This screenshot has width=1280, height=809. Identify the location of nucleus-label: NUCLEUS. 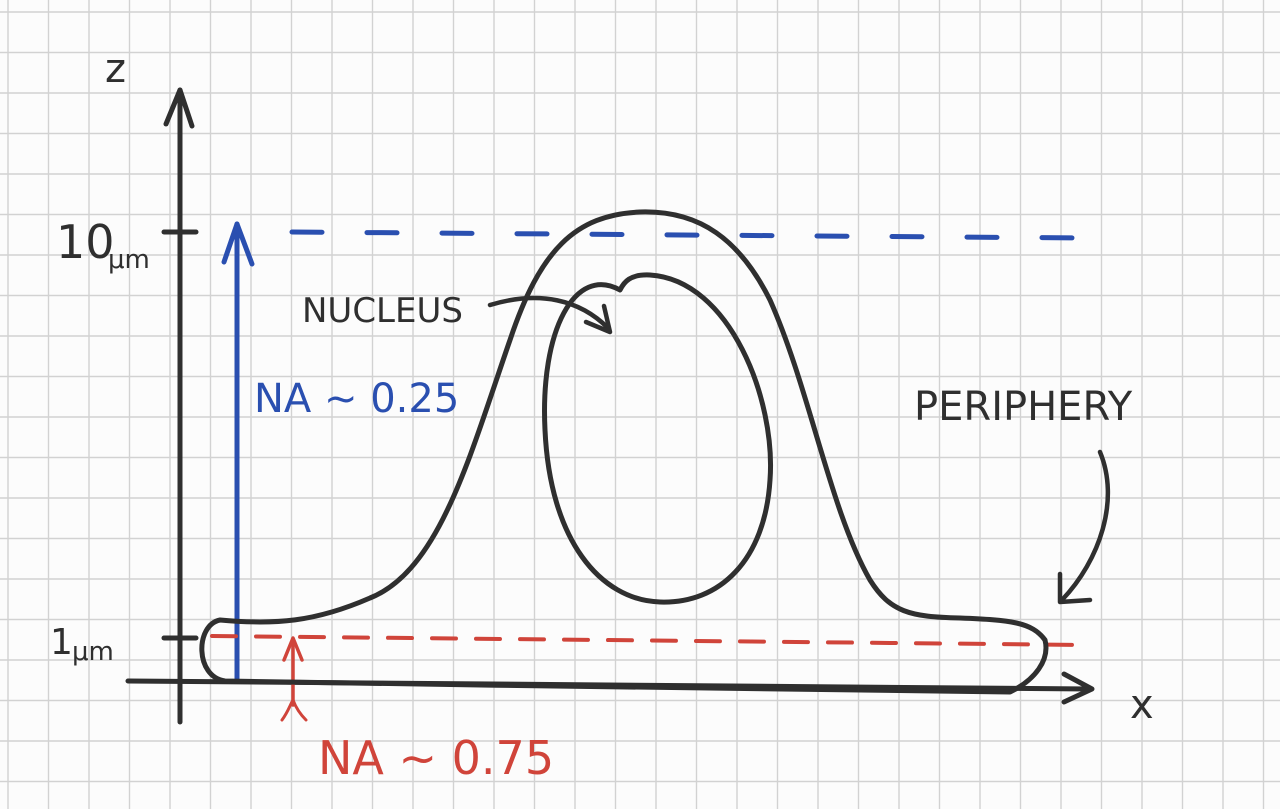
(382, 311).